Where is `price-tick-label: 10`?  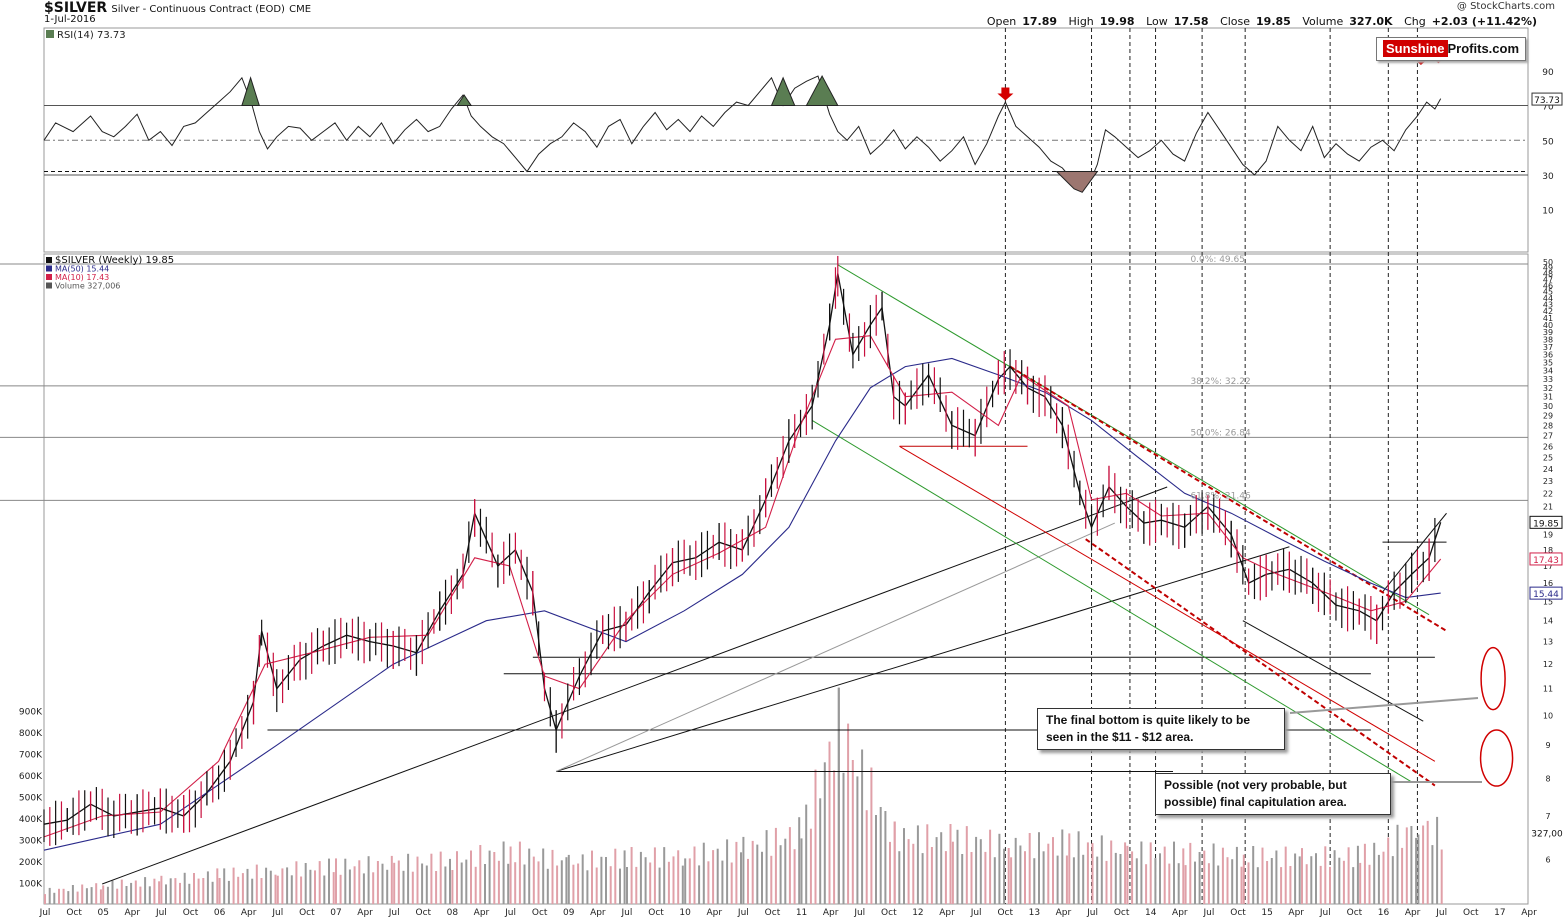
price-tick-label: 10 is located at coordinates (1548, 716).